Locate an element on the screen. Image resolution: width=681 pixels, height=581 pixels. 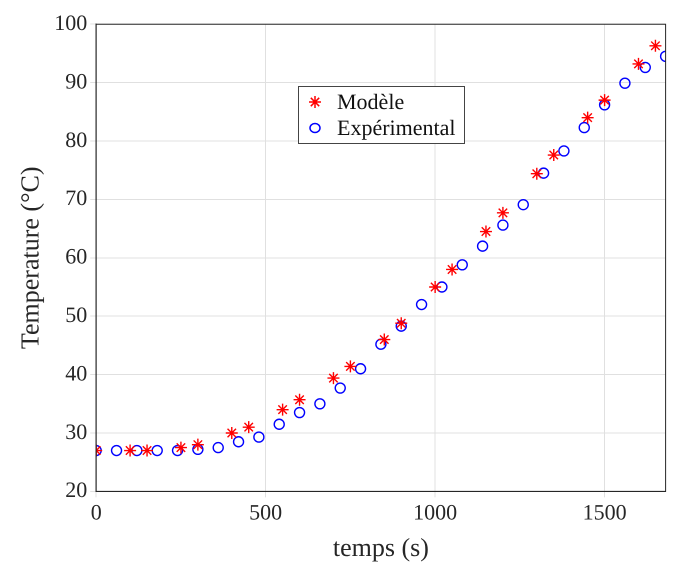
y-tick-label: 100 is located at coordinates (71, 22).